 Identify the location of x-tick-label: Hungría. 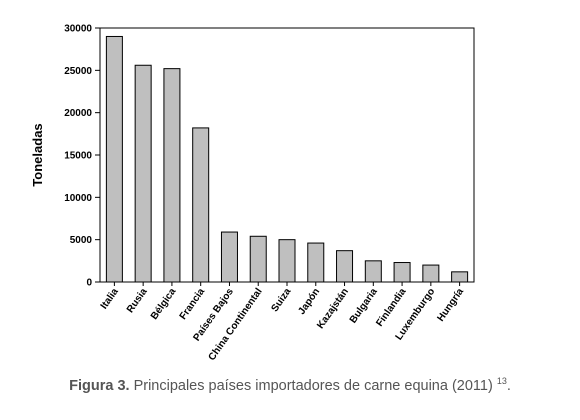
(450, 305).